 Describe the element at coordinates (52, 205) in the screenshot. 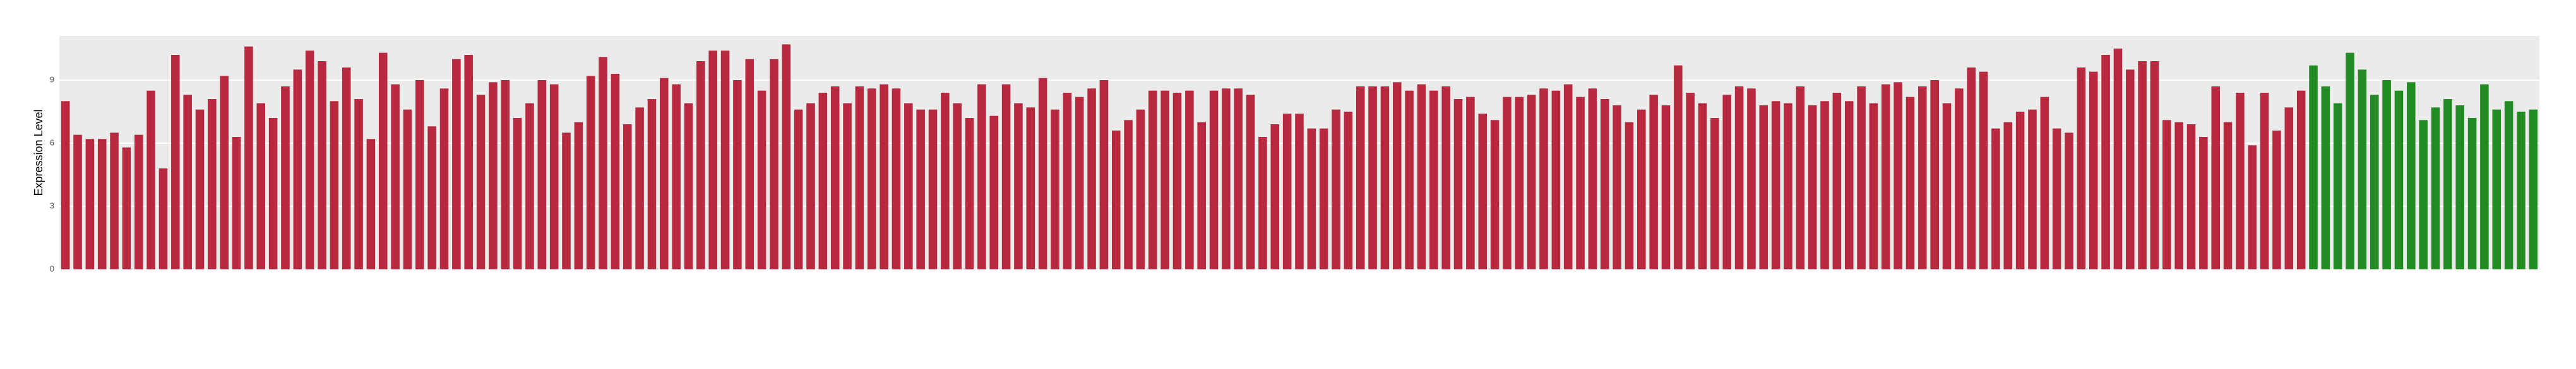

I see `y-tick-label: 3` at that location.